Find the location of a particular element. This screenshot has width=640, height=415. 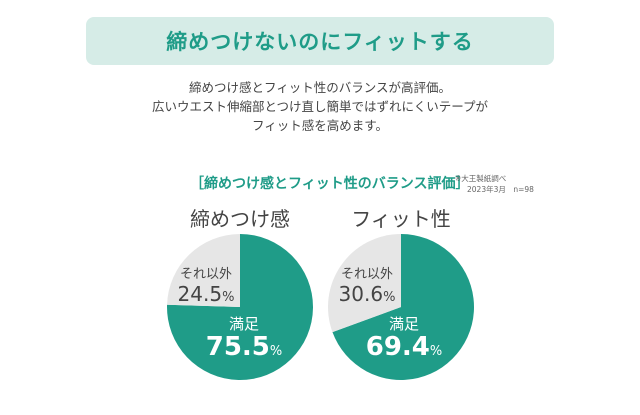

pie2-other-value: 30.6% is located at coordinates (367, 294).